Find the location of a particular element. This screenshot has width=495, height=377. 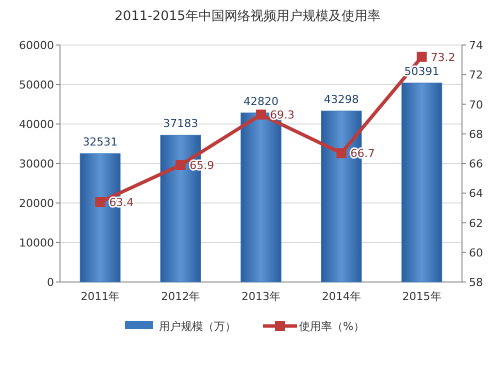

y-tick-label: 0 is located at coordinates (50, 282).